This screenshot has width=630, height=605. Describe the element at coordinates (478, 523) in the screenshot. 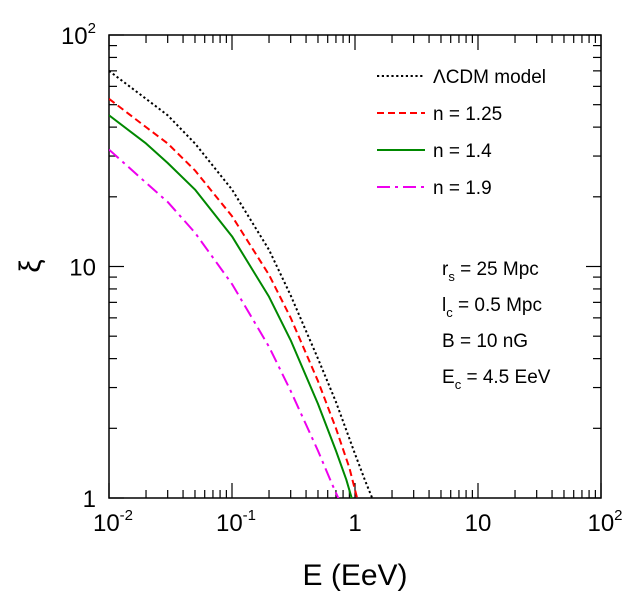

I see `x-tick-label: 10` at that location.